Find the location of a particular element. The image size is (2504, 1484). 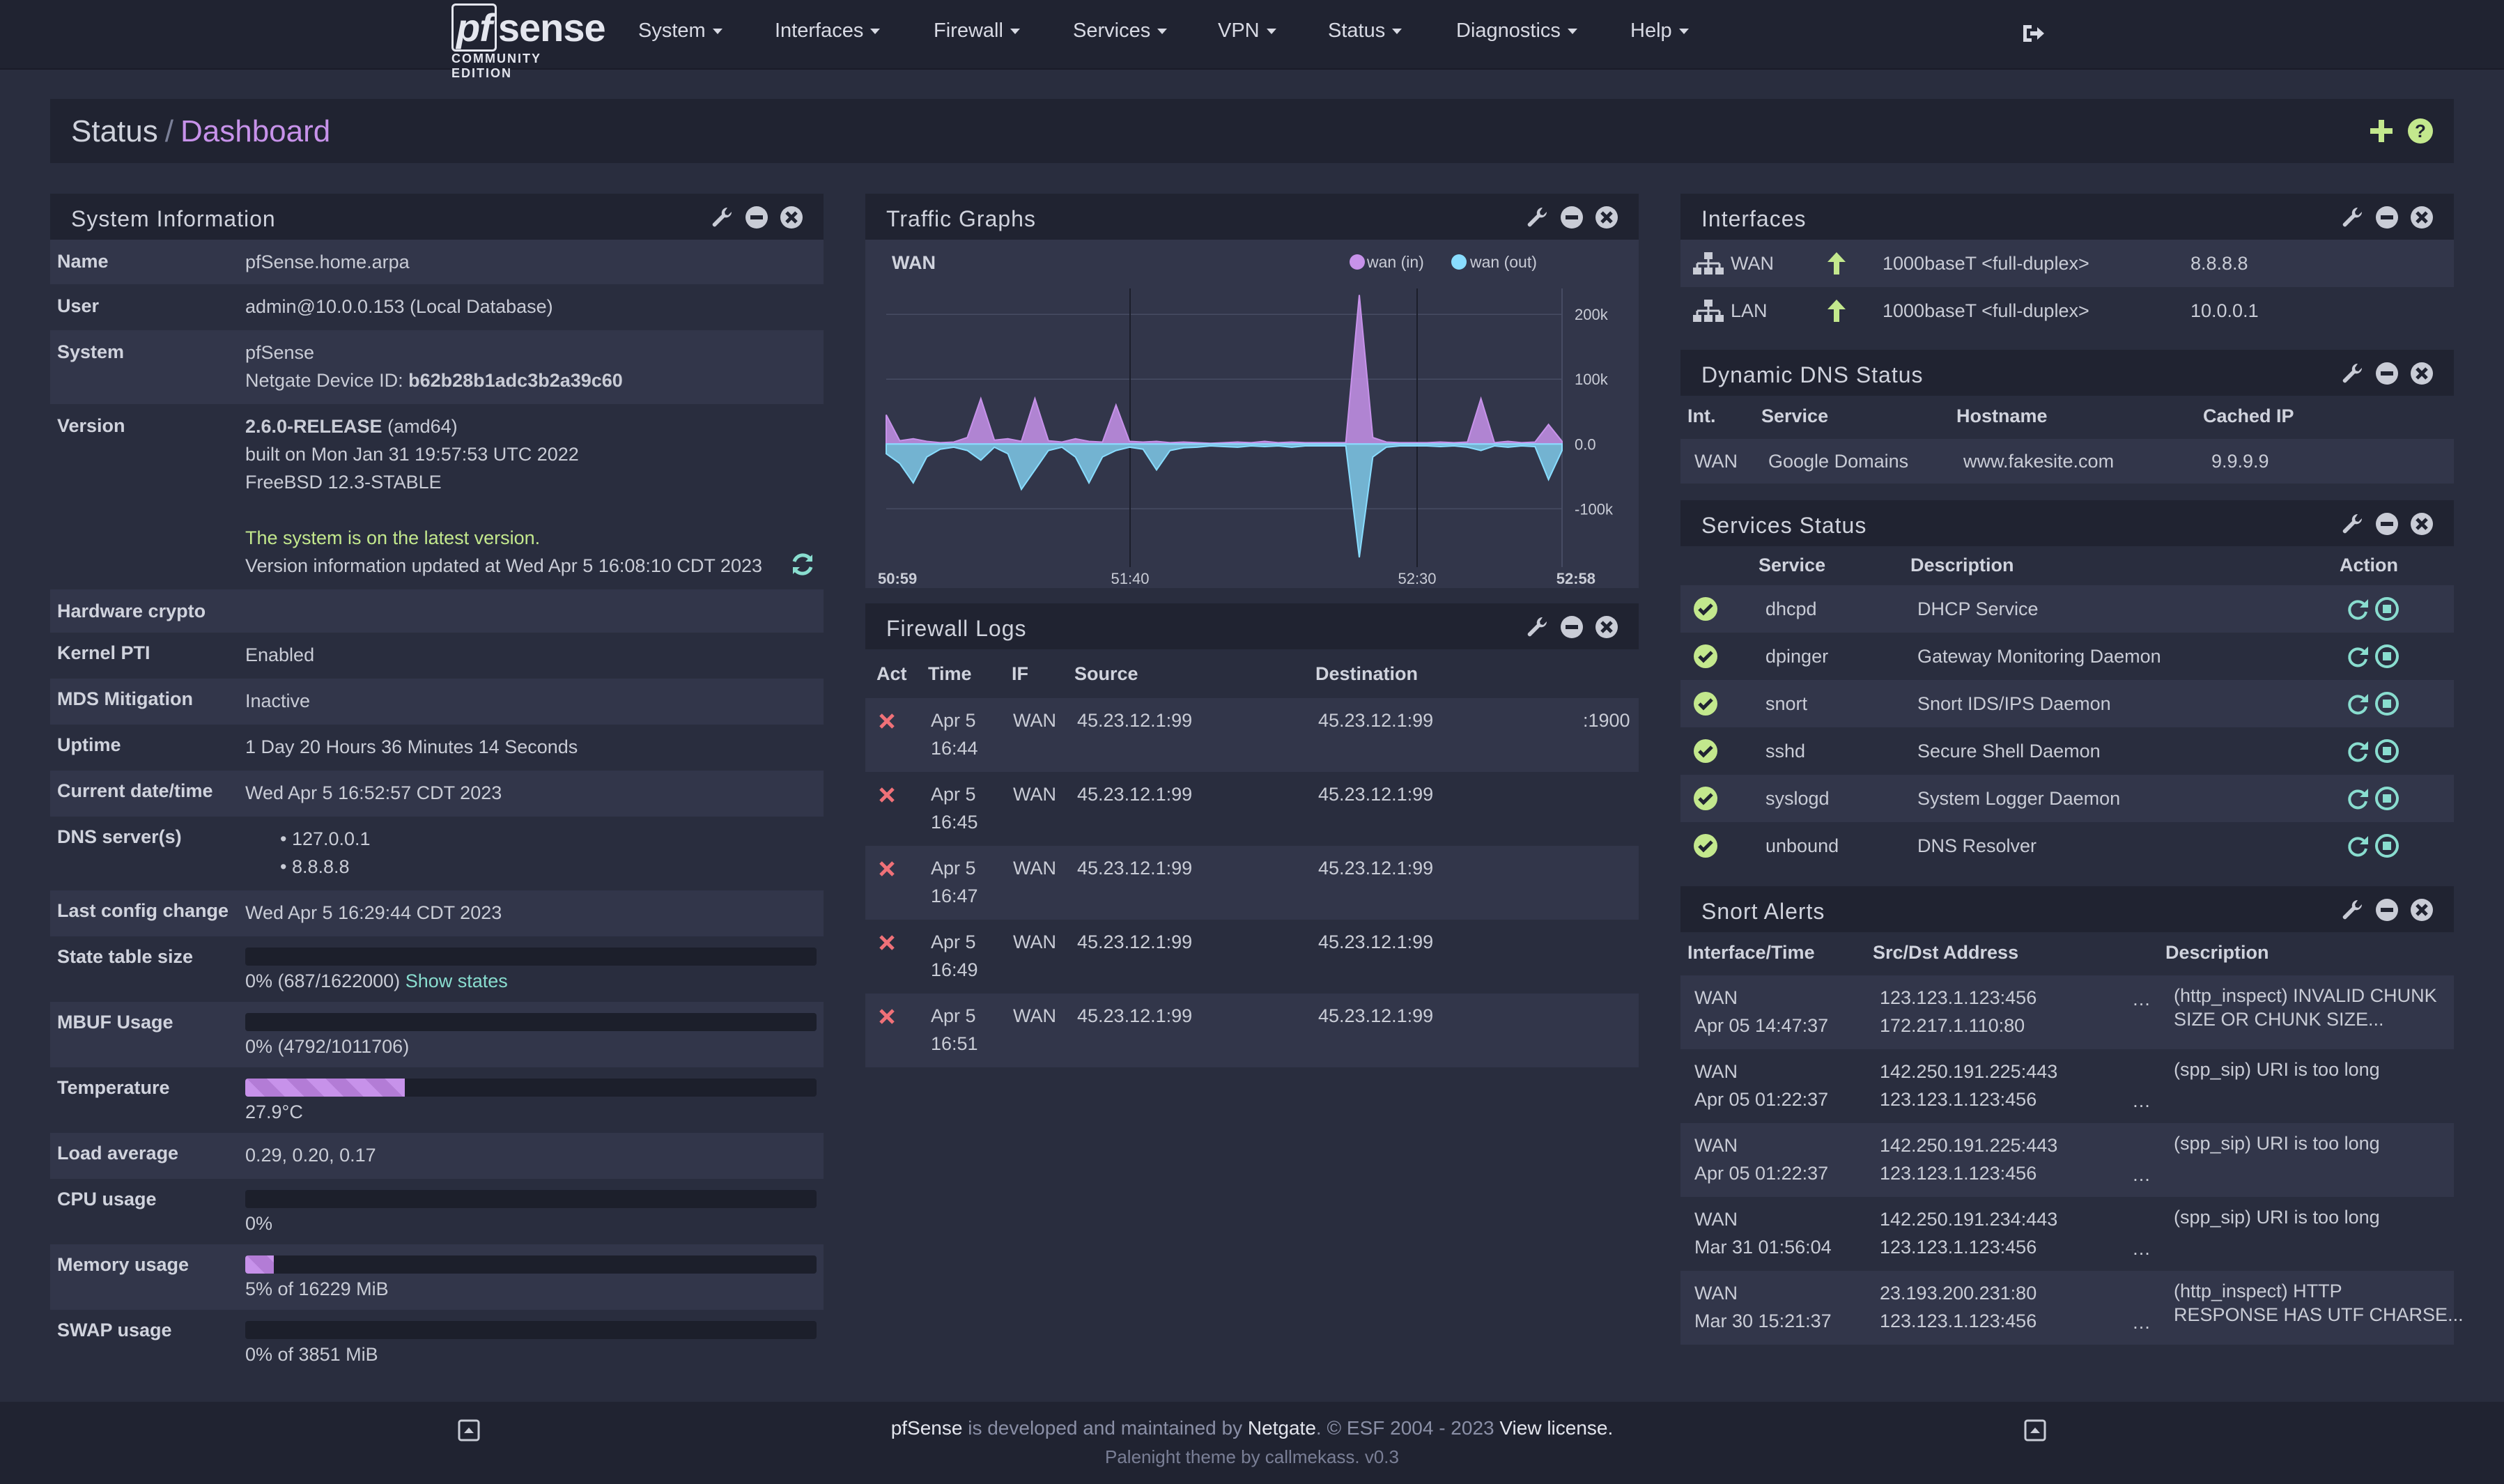

interface-name-link: WAN is located at coordinates (1752, 263).